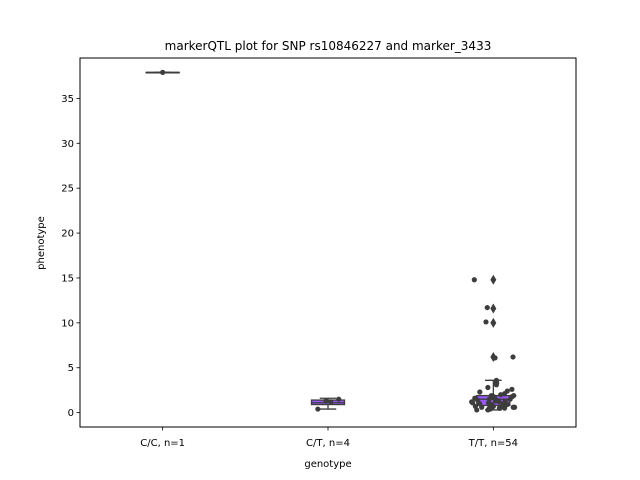 The image size is (640, 480). I want to click on y-axis-title: phenotype, so click(41, 243).